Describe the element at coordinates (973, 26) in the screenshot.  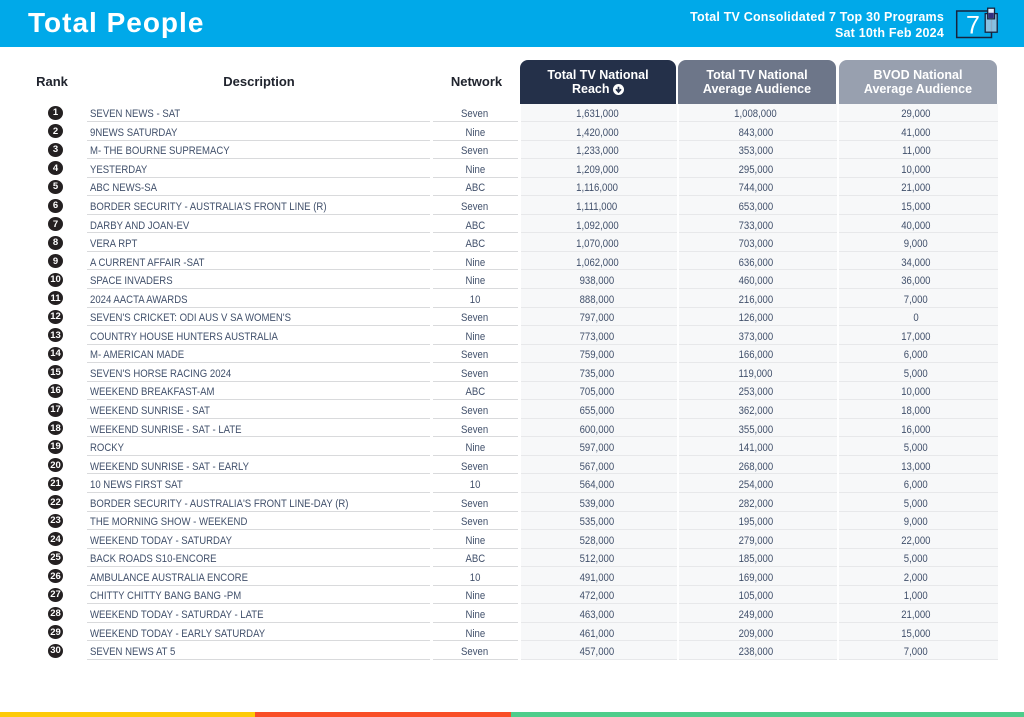
I see `svg-text: 7` at that location.